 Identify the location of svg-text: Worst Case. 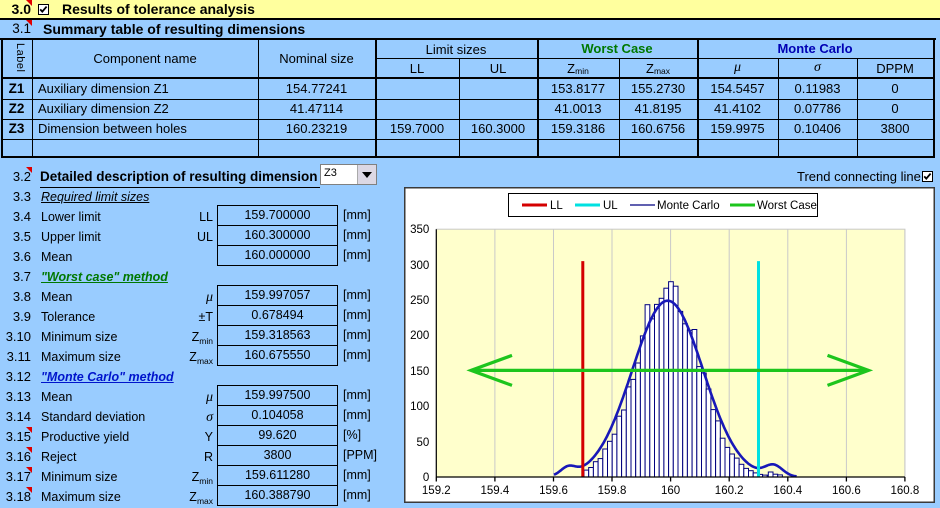
(787, 206).